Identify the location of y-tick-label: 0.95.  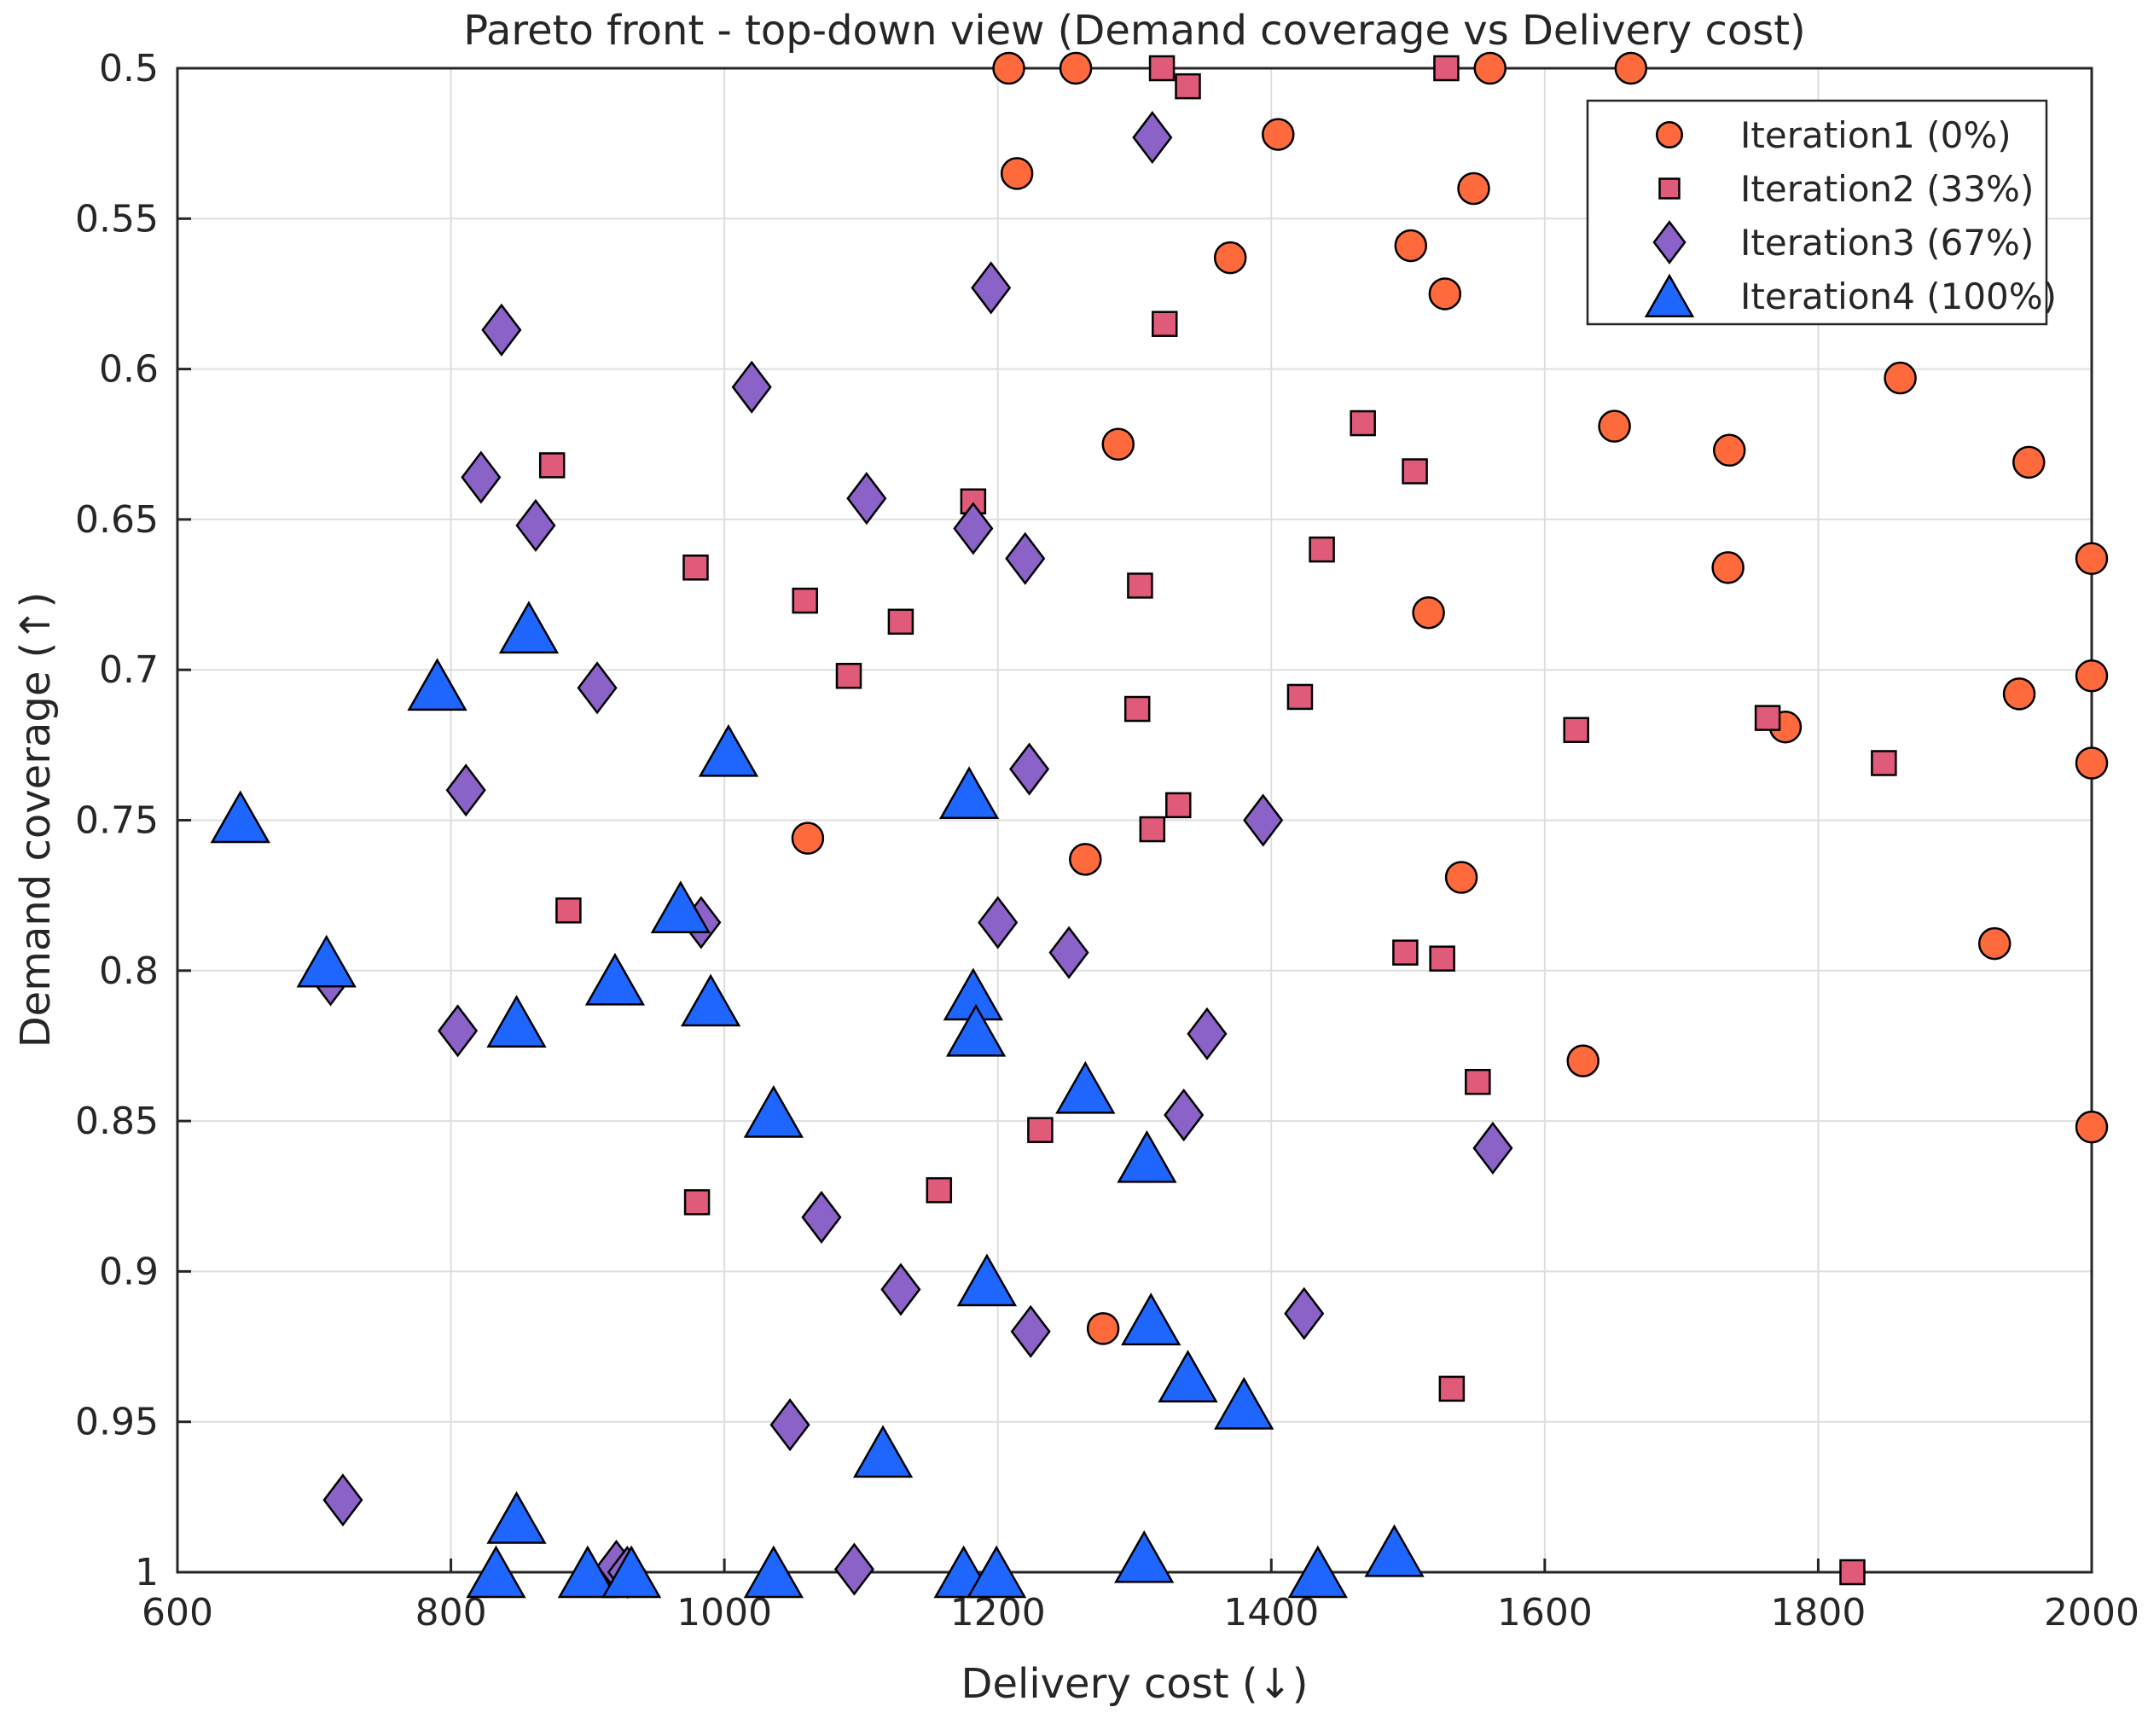
(117, 1422).